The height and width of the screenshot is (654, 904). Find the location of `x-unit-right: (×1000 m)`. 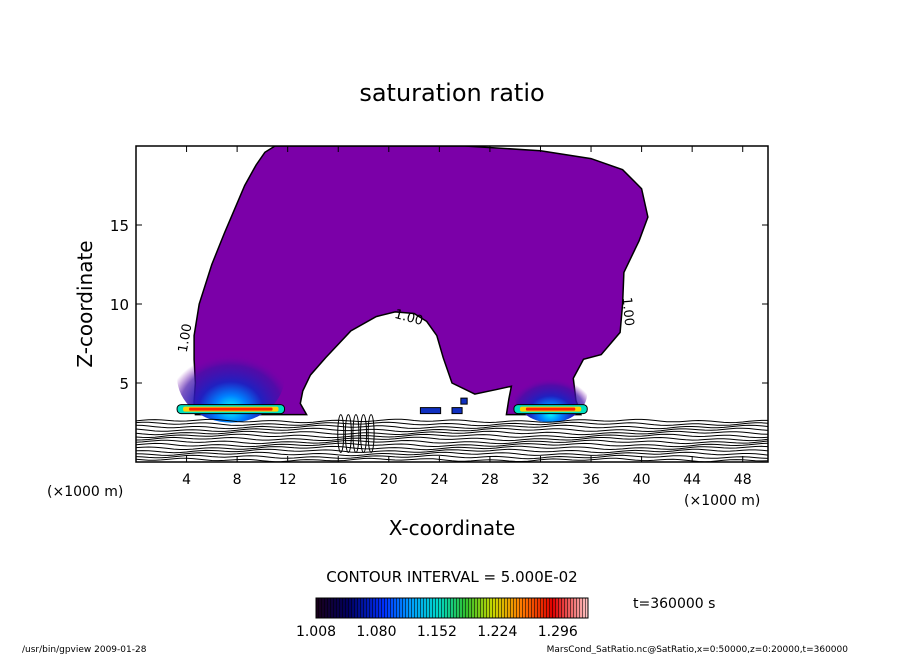

x-unit-right: (×1000 m) is located at coordinates (722, 501).